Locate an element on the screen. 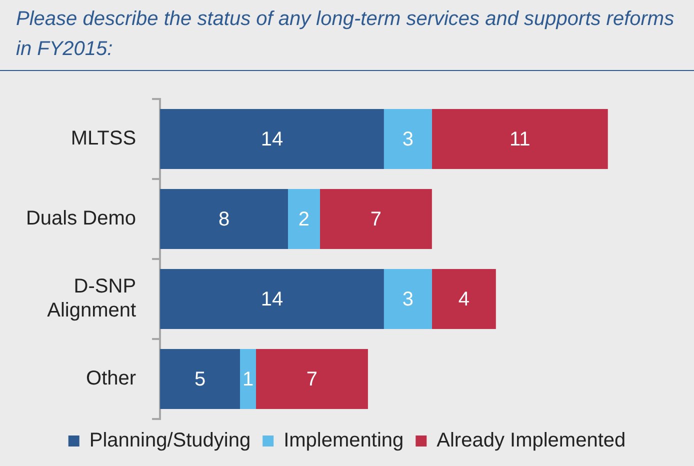  legend-label: Implementing is located at coordinates (344, 441).